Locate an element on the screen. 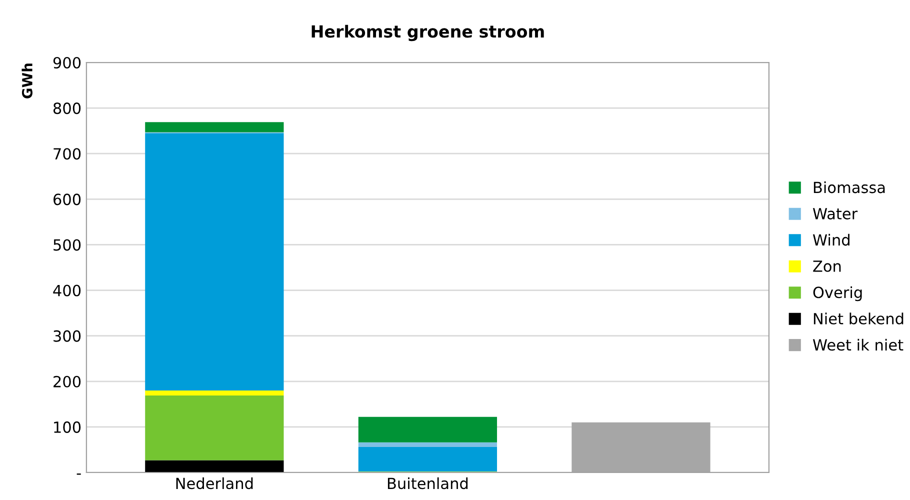 Image resolution: width=910 pixels, height=500 pixels. y-tick-label: 100 is located at coordinates (67, 427).